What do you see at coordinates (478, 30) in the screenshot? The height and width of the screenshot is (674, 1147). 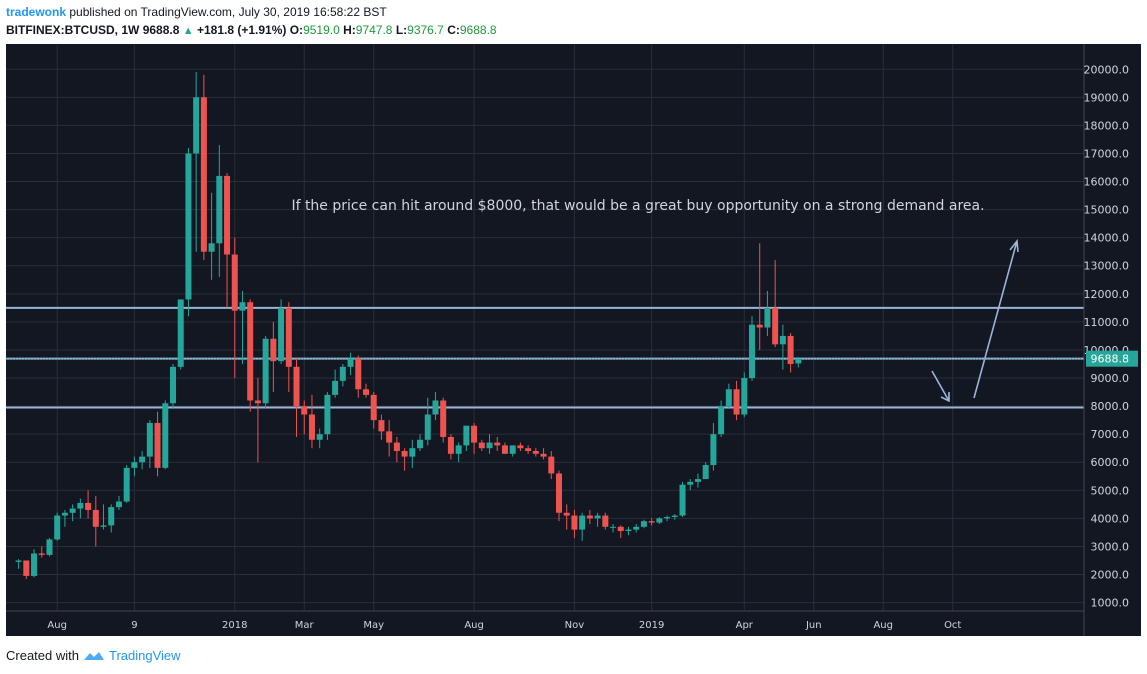 I see `close-value: 9688.8` at bounding box center [478, 30].